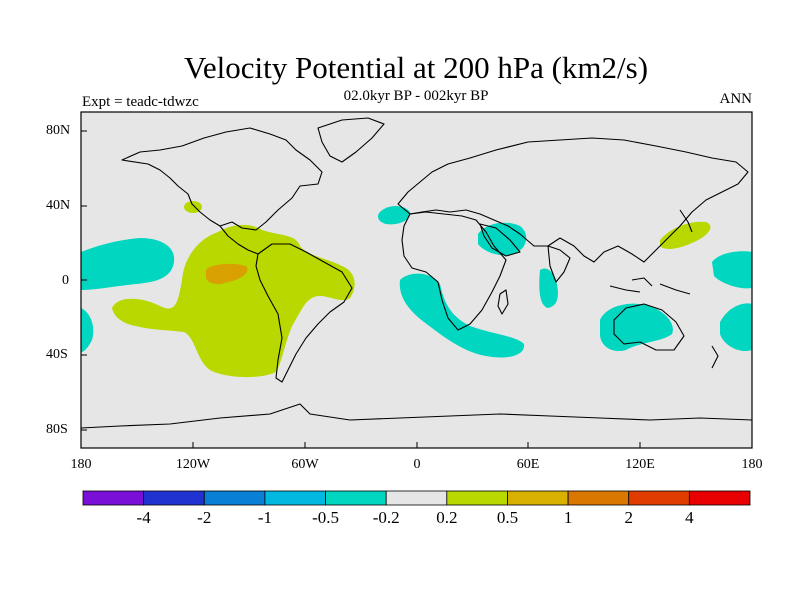 The image size is (800, 600). What do you see at coordinates (394, 215) in the screenshot?
I see `negative-anomaly-iberia` at bounding box center [394, 215].